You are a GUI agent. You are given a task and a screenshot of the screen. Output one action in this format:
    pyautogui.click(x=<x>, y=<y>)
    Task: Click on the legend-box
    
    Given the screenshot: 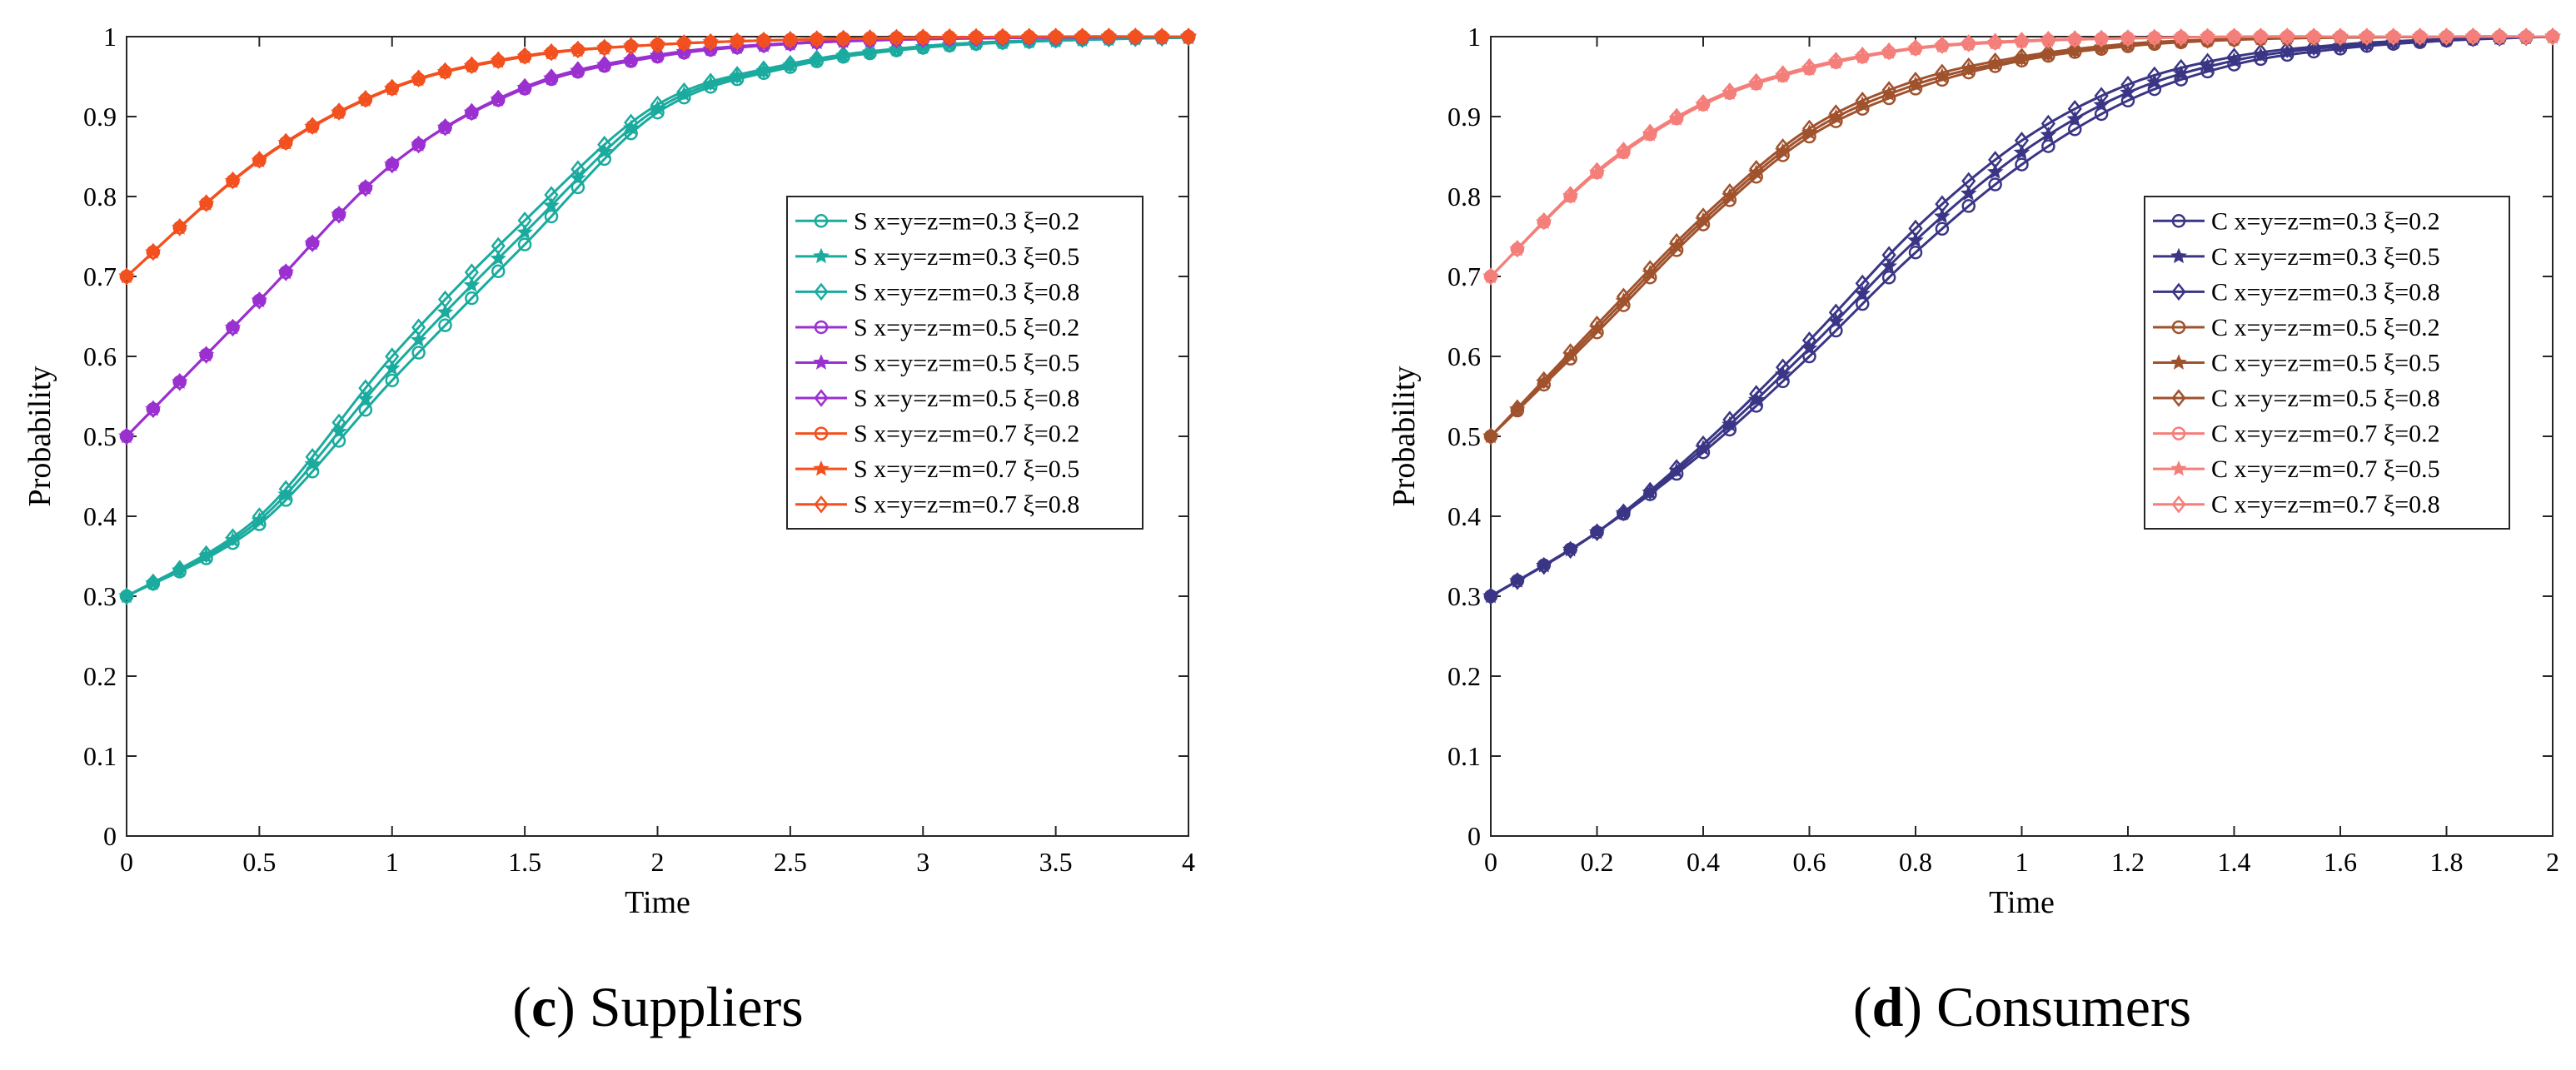 What is the action you would take?
    pyautogui.click(x=2327, y=363)
    